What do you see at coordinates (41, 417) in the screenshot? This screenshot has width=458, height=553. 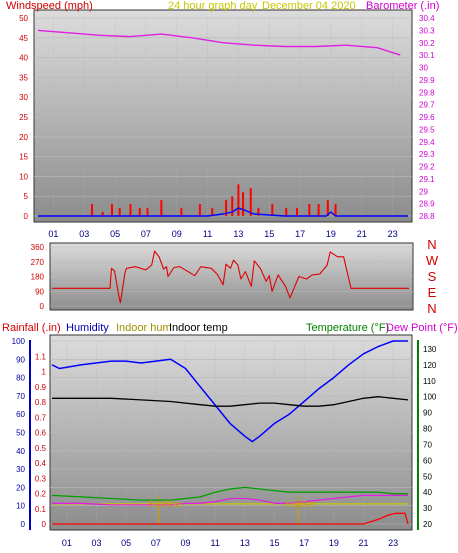 I see `rainfall-tick-label: 0.7` at bounding box center [41, 417].